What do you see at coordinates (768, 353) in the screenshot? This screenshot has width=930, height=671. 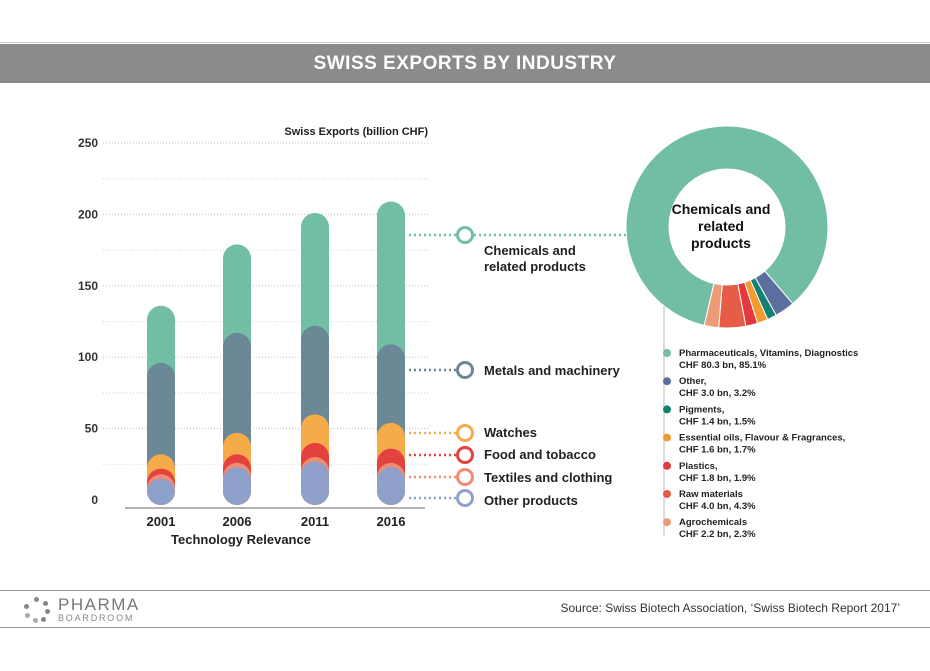 I see `pie-legend-label: Pharmaceuticals, Vitamins, Diagnostics` at bounding box center [768, 353].